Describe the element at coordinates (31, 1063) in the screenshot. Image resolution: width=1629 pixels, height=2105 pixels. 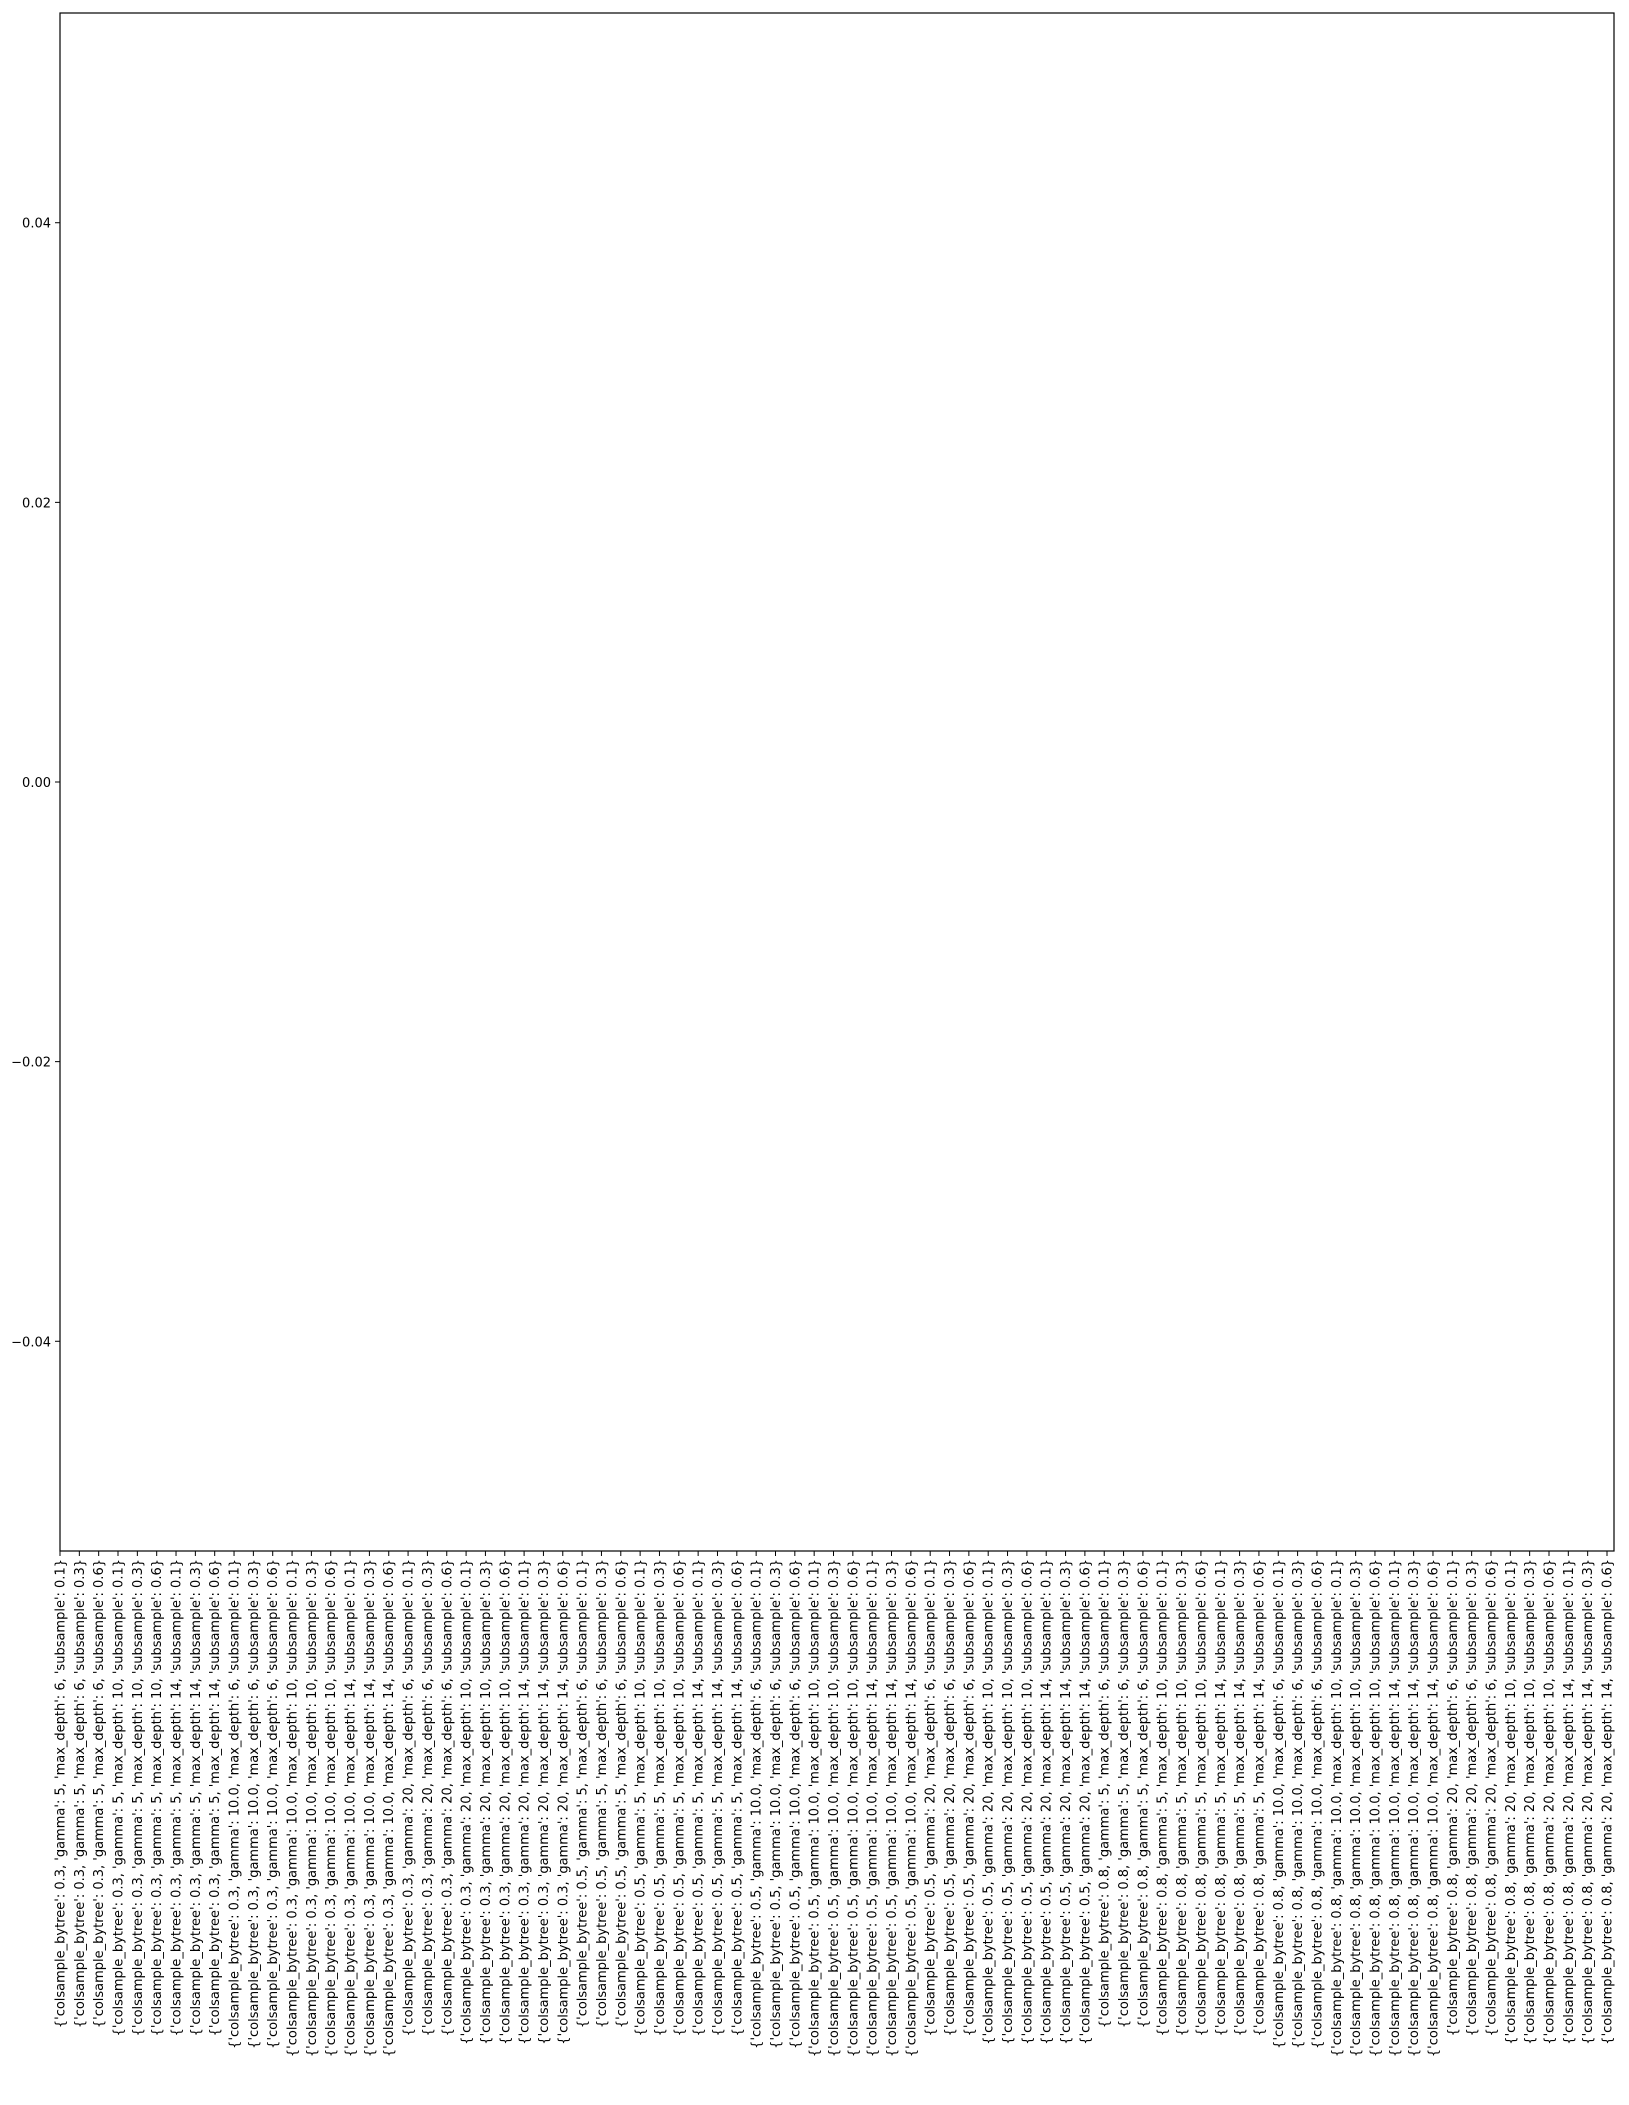
I see `y-tick-label: −0.02` at that location.